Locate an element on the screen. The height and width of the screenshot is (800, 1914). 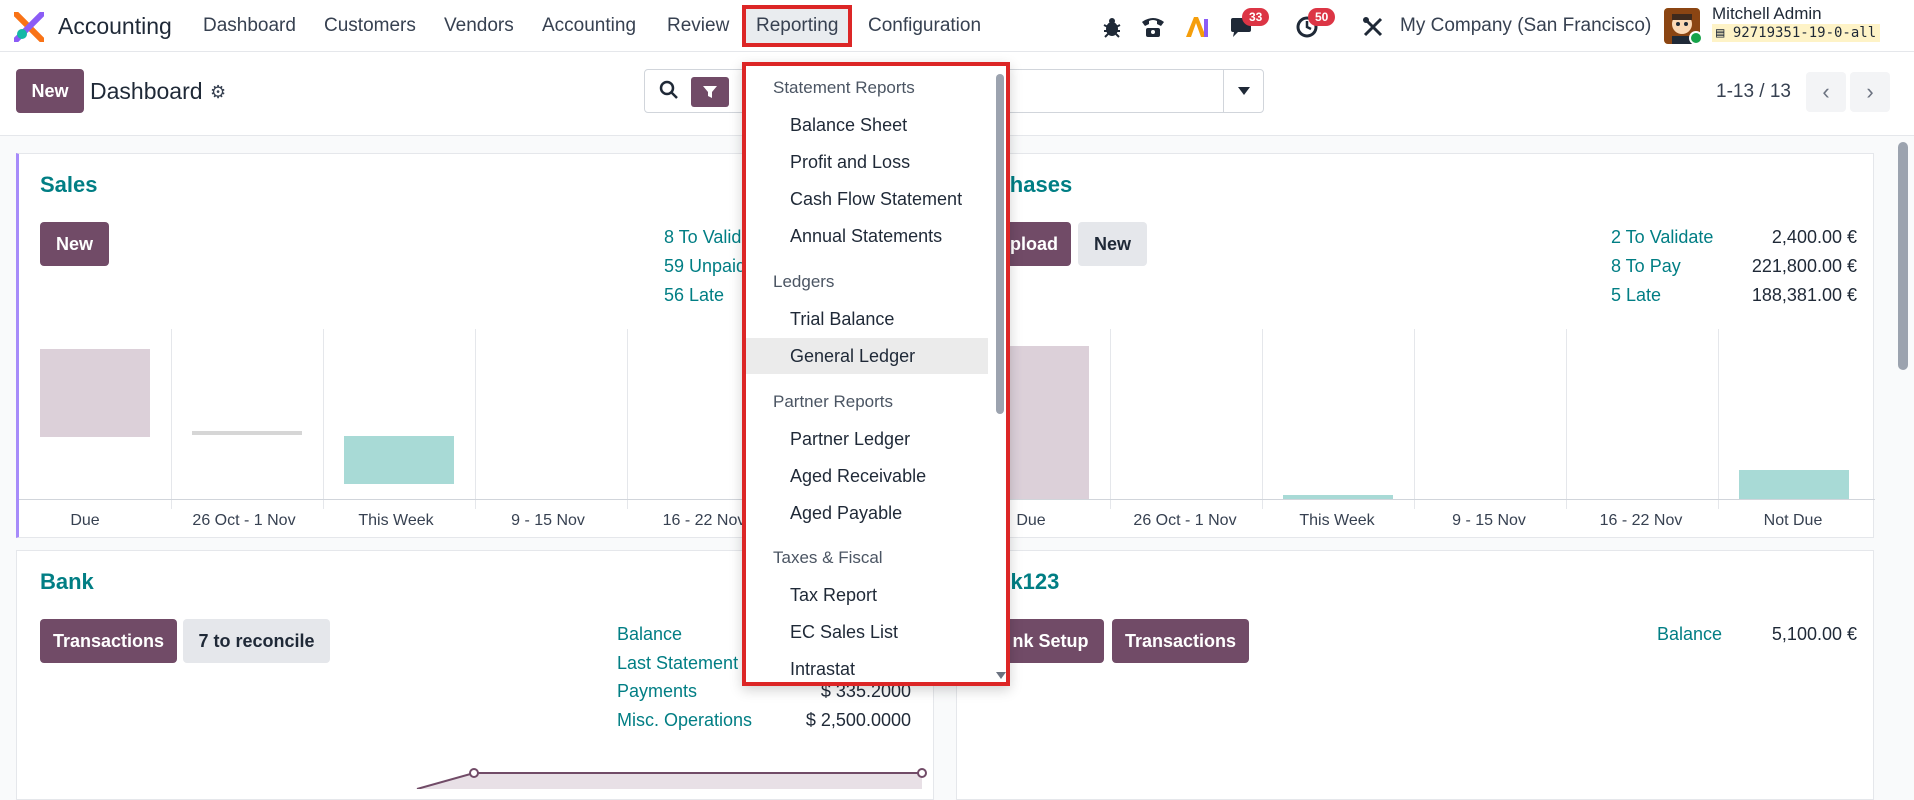
section-header-partner-reports: Partner Reports is located at coordinates (833, 401).